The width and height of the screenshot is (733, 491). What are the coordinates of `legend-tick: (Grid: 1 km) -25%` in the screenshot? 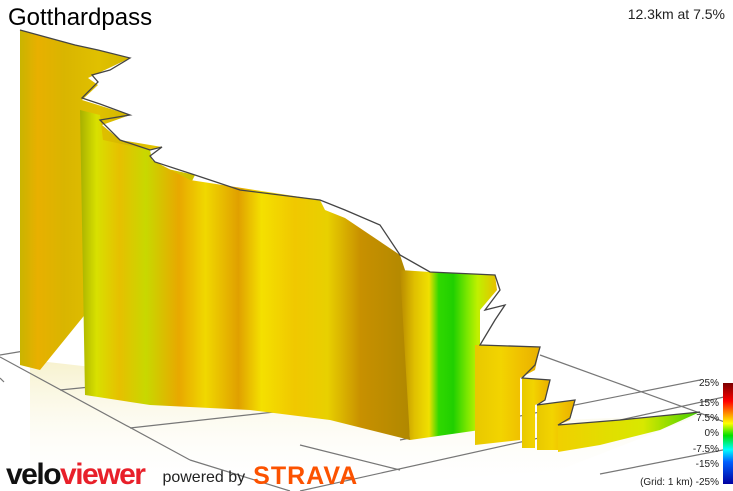 It's located at (679, 482).